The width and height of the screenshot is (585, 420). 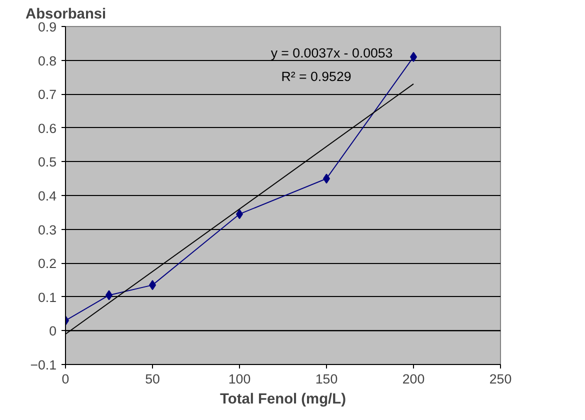 I want to click on y-tick-label: 0.4, so click(x=48, y=196).